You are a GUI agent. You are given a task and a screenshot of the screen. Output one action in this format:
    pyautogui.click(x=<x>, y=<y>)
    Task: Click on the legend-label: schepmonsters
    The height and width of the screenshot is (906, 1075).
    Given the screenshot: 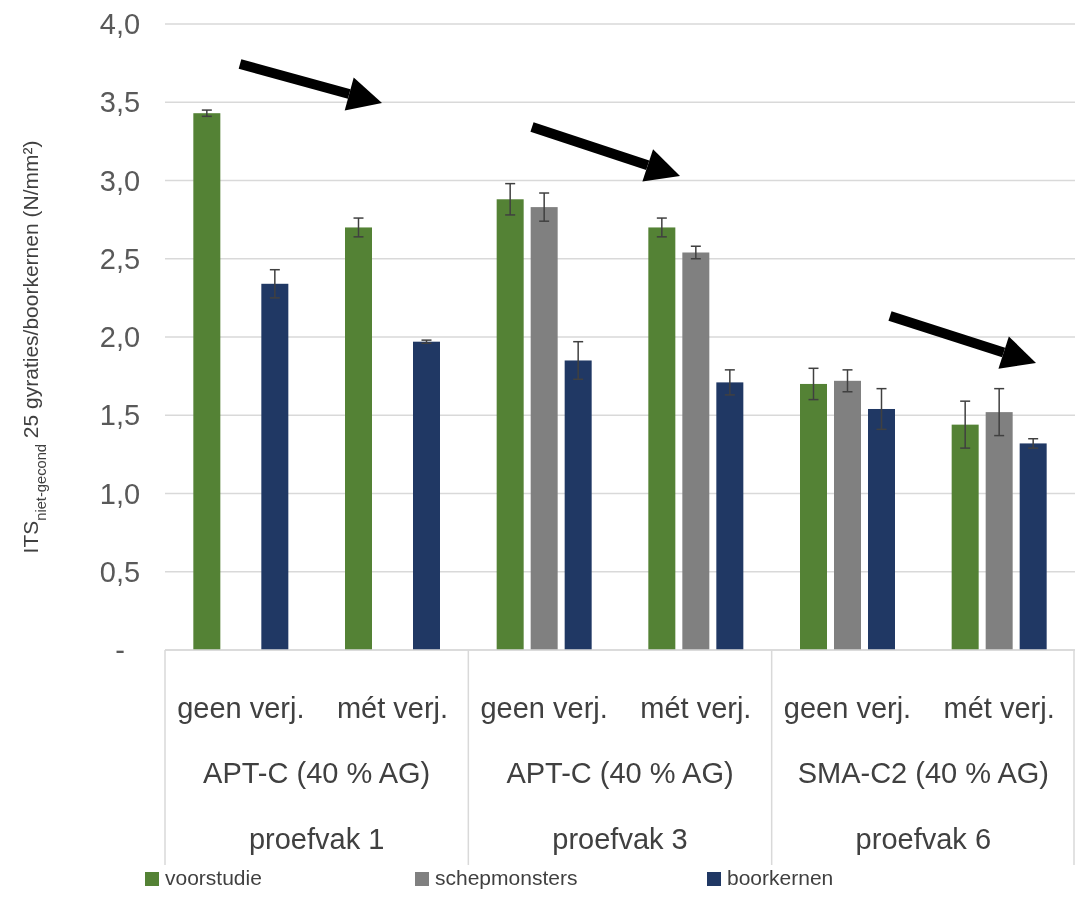 What is the action you would take?
    pyautogui.click(x=506, y=877)
    